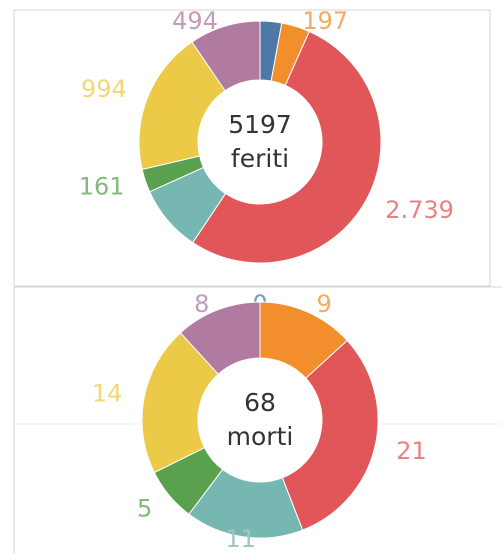 The width and height of the screenshot is (502, 554). I want to click on center-text: feriti, so click(260, 158).